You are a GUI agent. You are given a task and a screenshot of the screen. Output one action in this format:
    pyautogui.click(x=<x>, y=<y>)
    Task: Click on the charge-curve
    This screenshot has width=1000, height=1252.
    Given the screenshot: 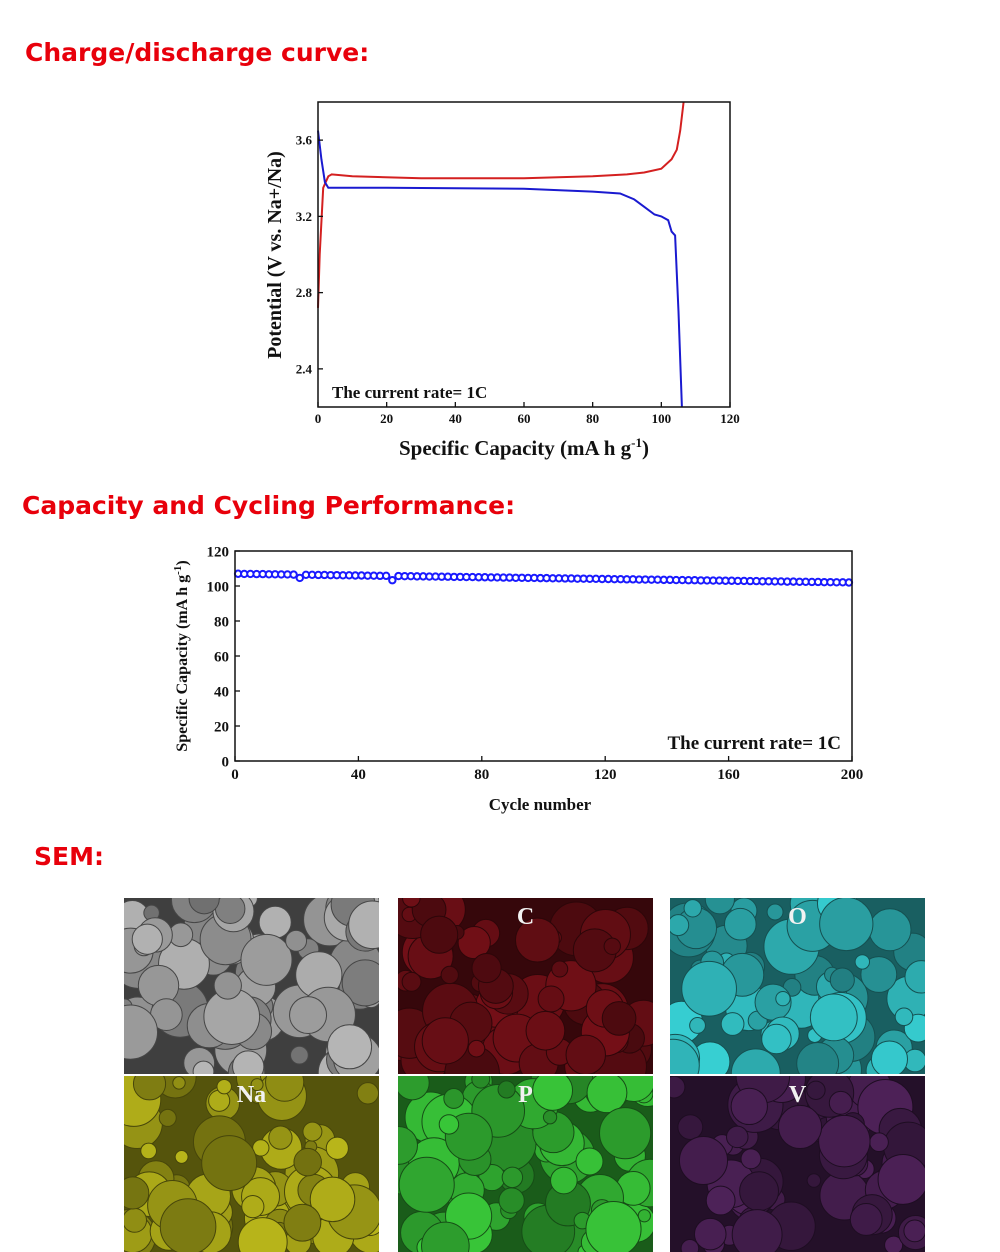 What is the action you would take?
    pyautogui.click(x=501, y=204)
    